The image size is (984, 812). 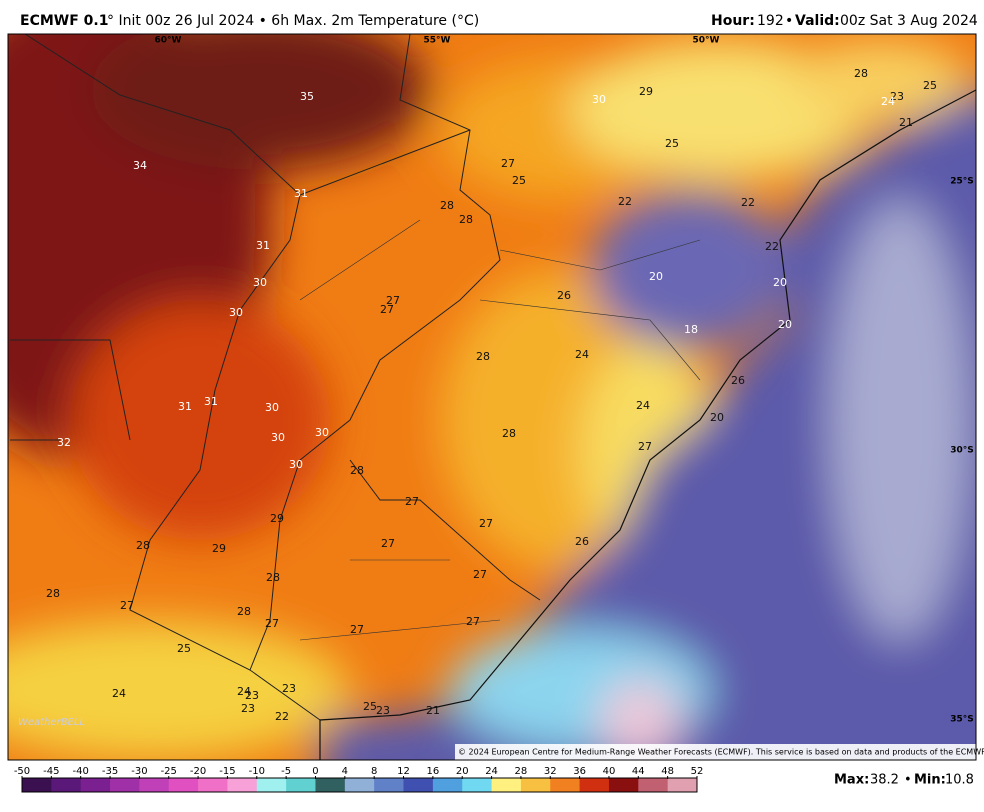 I want to click on colorbar-label: 32, so click(x=550, y=771).